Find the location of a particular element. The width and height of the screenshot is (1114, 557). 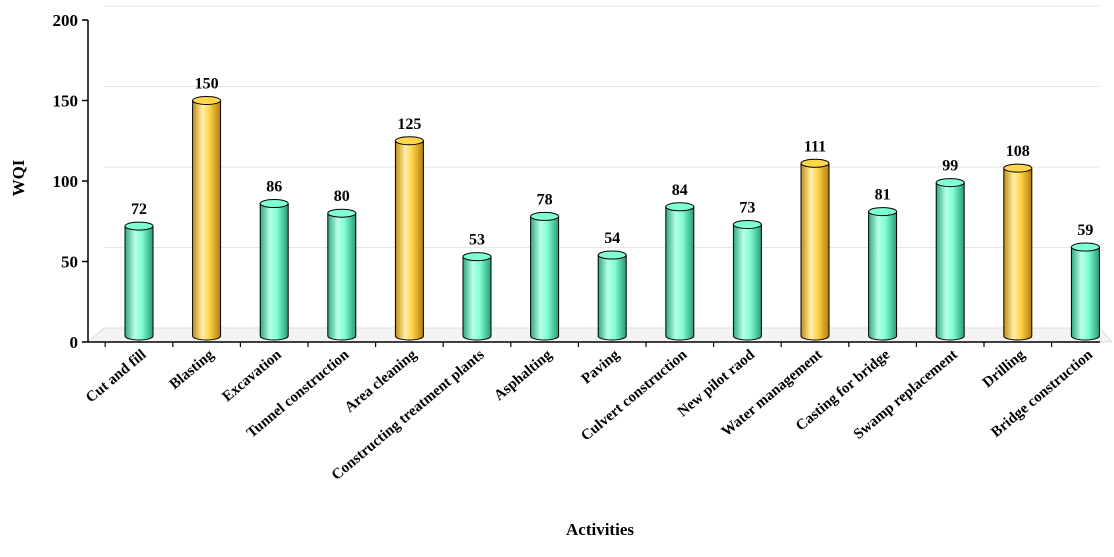

y-axis: 0 50 100 150 200 is located at coordinates (71, 181).